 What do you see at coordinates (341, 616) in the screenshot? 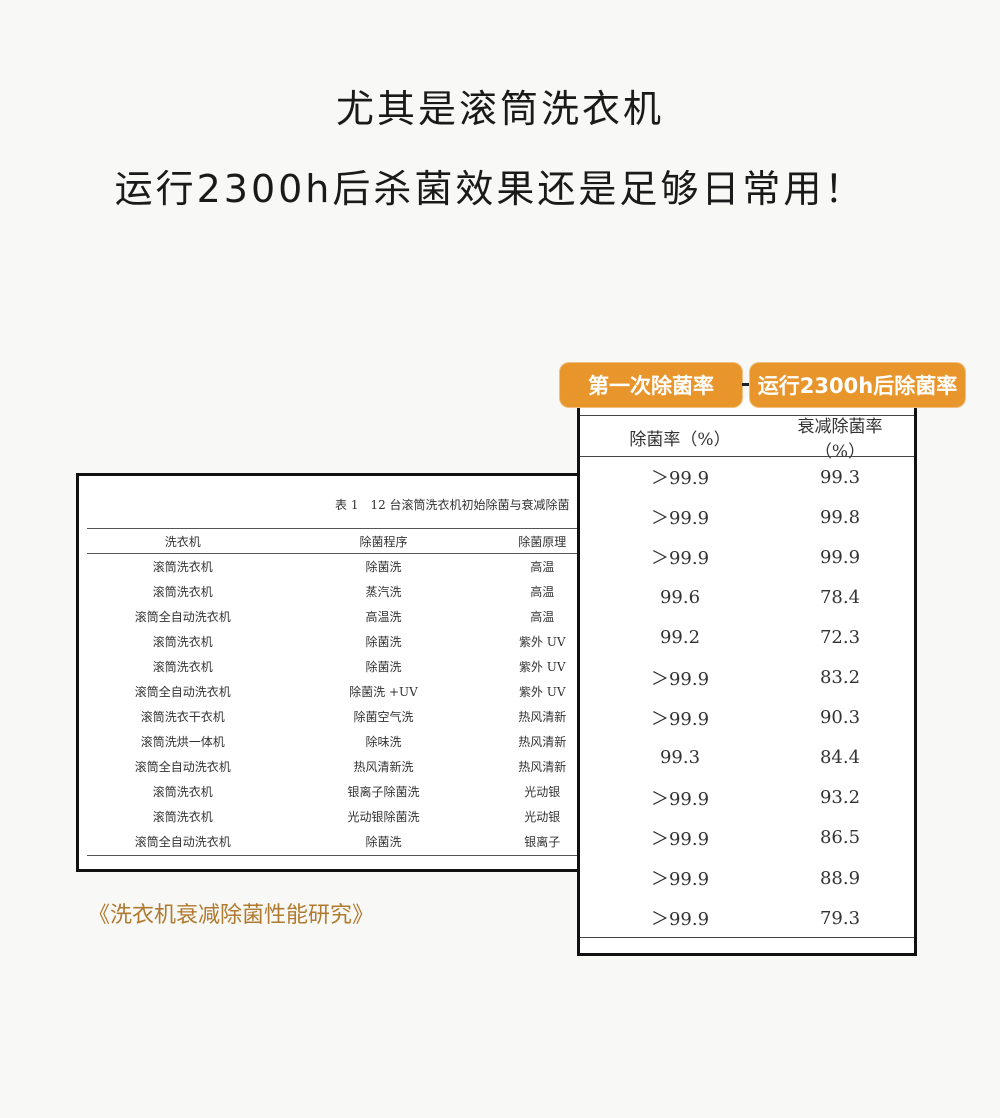
I see `table-row: 滚筒全自动洗衣机 高温洗 高温` at bounding box center [341, 616].